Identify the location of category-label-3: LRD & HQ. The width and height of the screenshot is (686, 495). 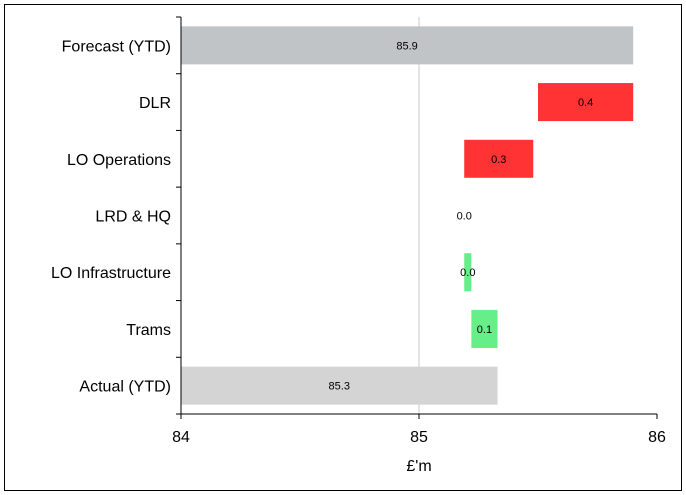
(133, 217).